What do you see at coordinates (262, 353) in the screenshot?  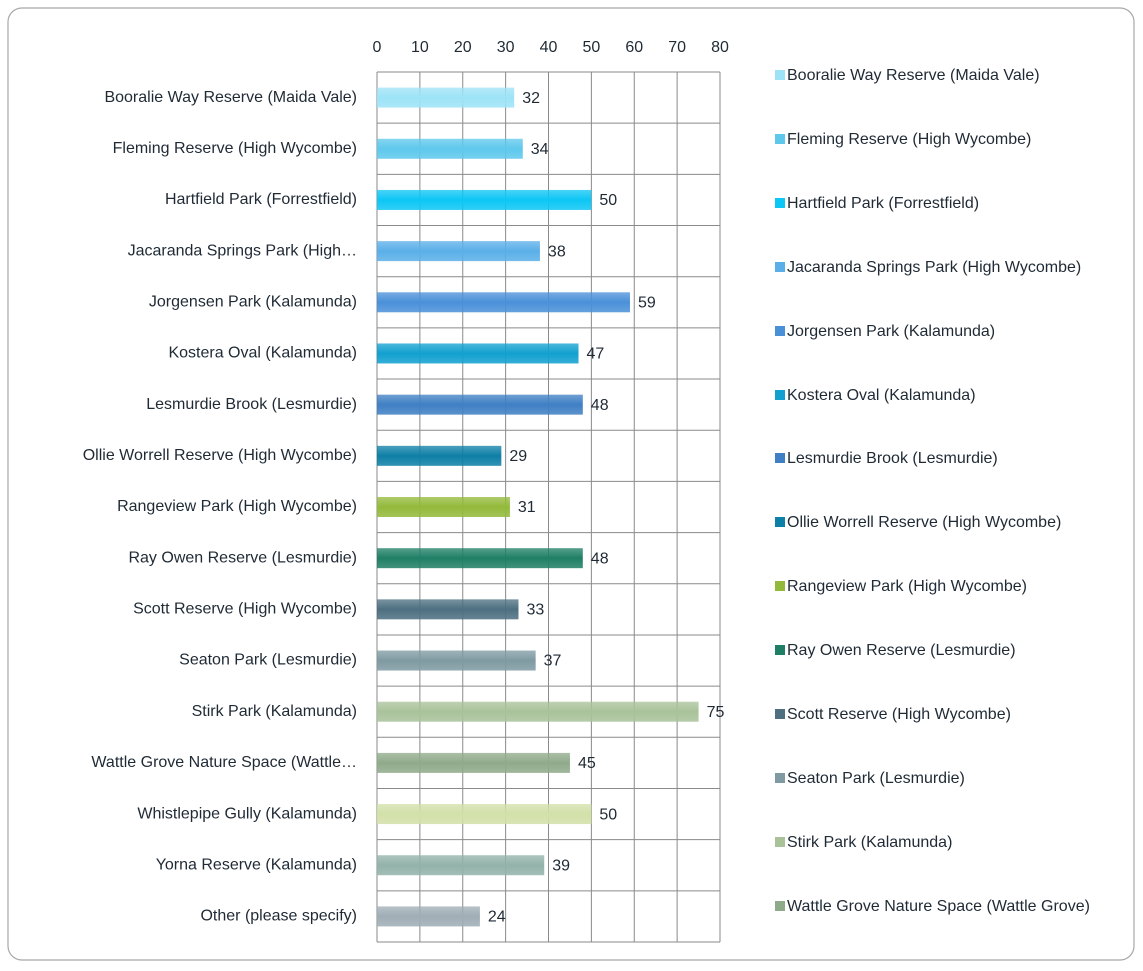 I see `y-tick-label: Kostera Oval (Kalamunda)` at bounding box center [262, 353].